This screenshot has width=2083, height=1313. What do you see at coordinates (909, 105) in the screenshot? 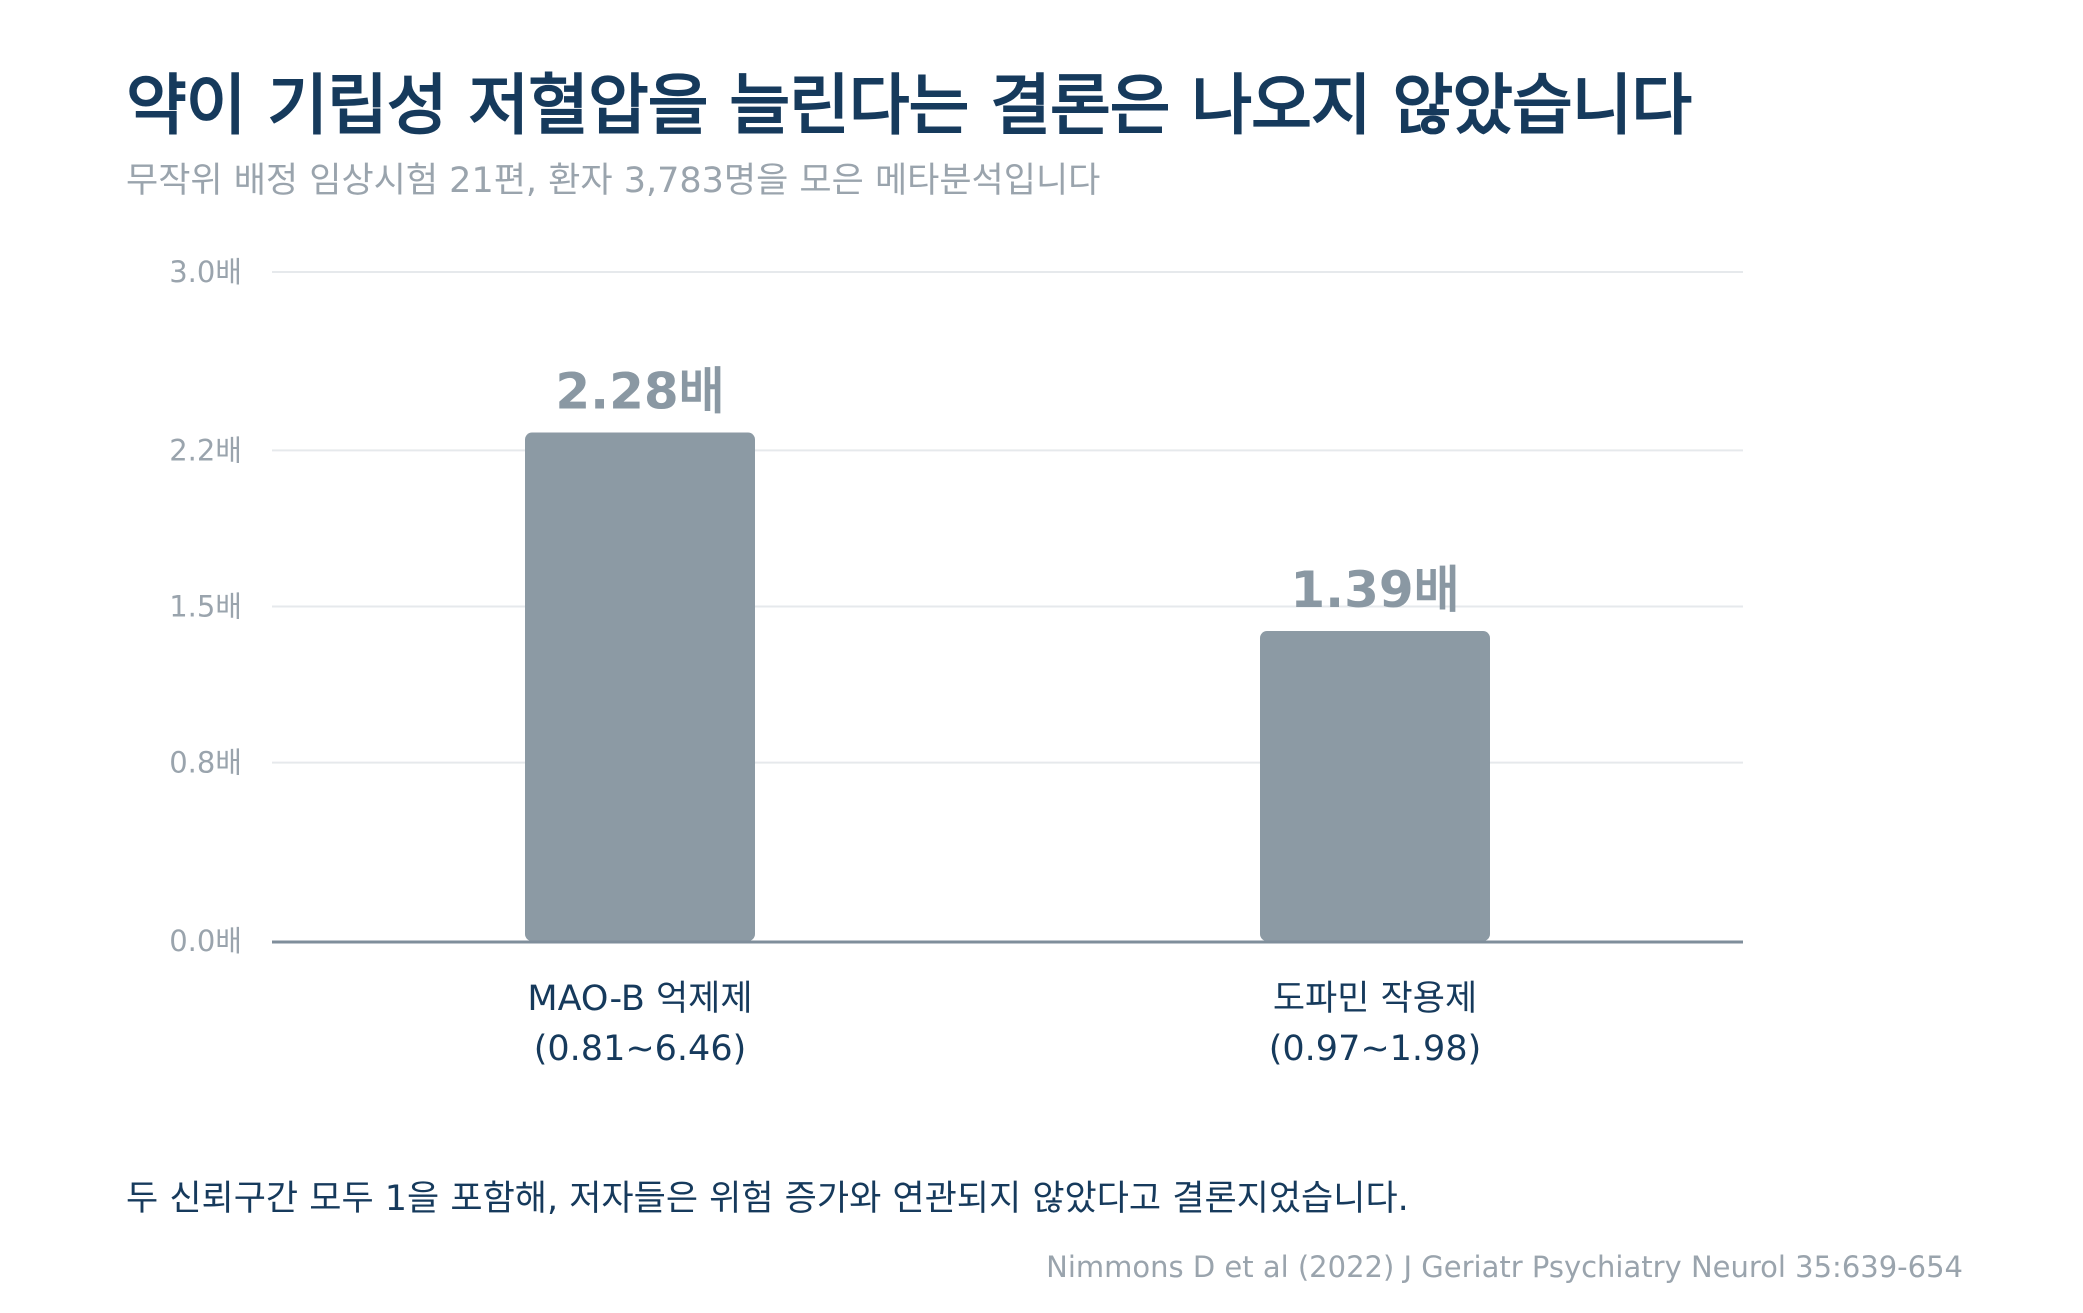
I see `chart-title: 약이 기립성 저혈압을 늘린다는 결론은 나오지 않았습니다` at bounding box center [909, 105].